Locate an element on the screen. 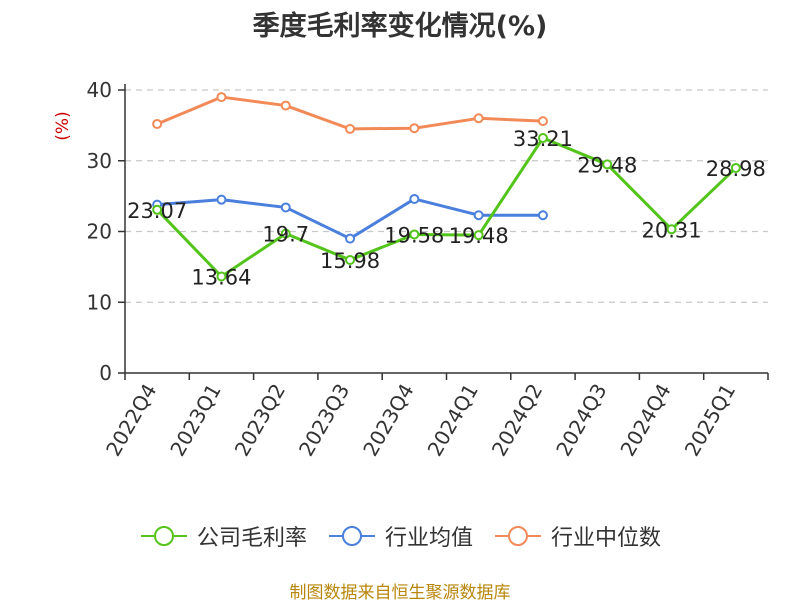 Image resolution: width=800 pixels, height=603 pixels. legend-label-industry-mean: 行业均值 is located at coordinates (428, 538).